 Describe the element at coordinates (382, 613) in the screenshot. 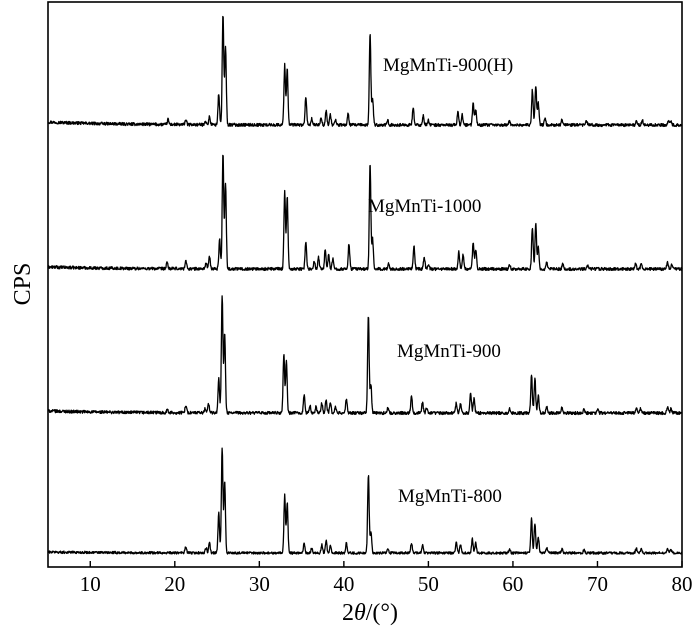

I see `x-axis-label-suffix: /(°)` at that location.